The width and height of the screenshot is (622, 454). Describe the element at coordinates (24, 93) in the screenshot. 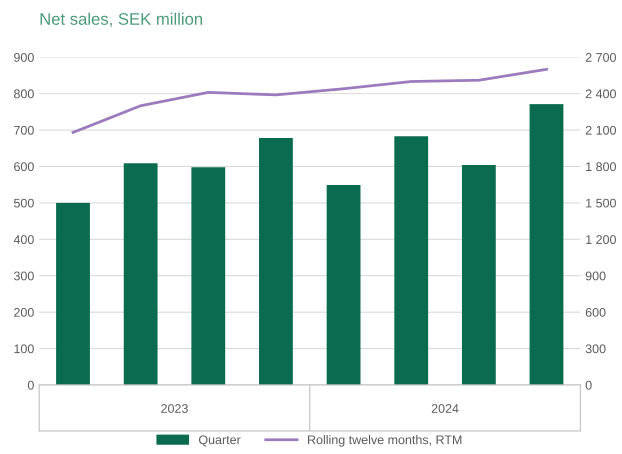

I see `y-tick-label: 800` at that location.